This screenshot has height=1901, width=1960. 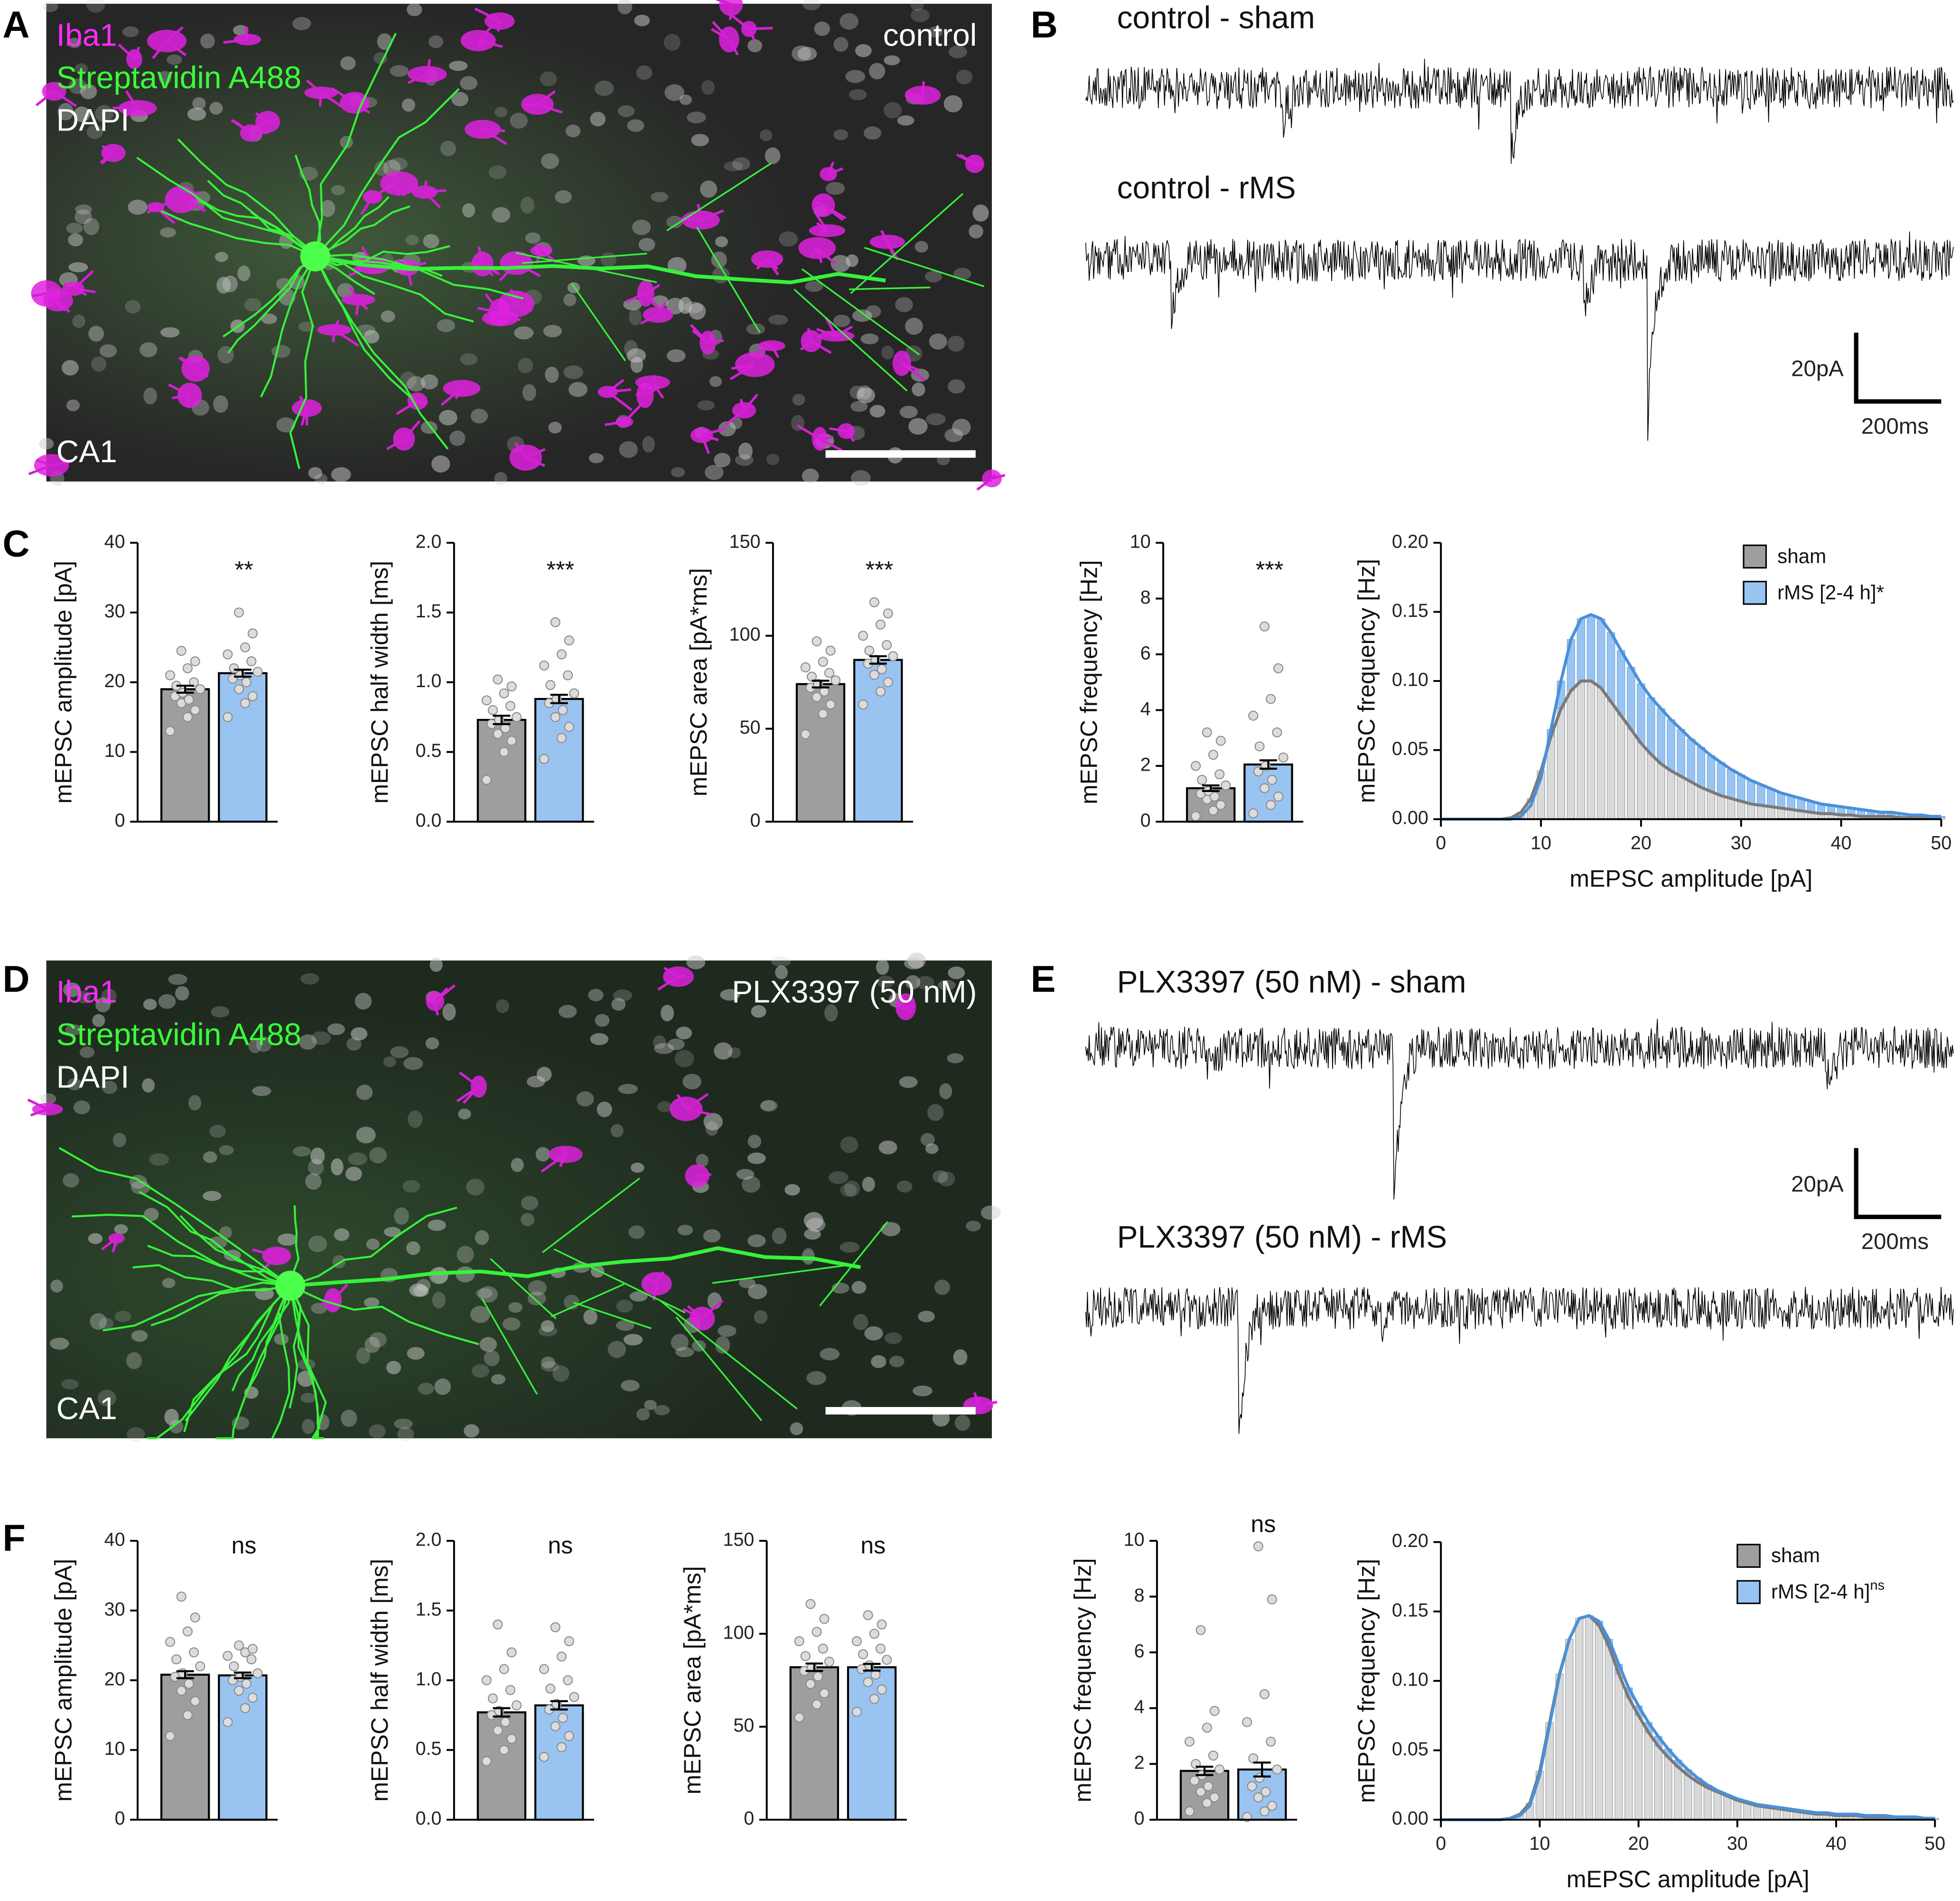 I want to click on y-tick-label: 0, so click(x=1139, y=1818).